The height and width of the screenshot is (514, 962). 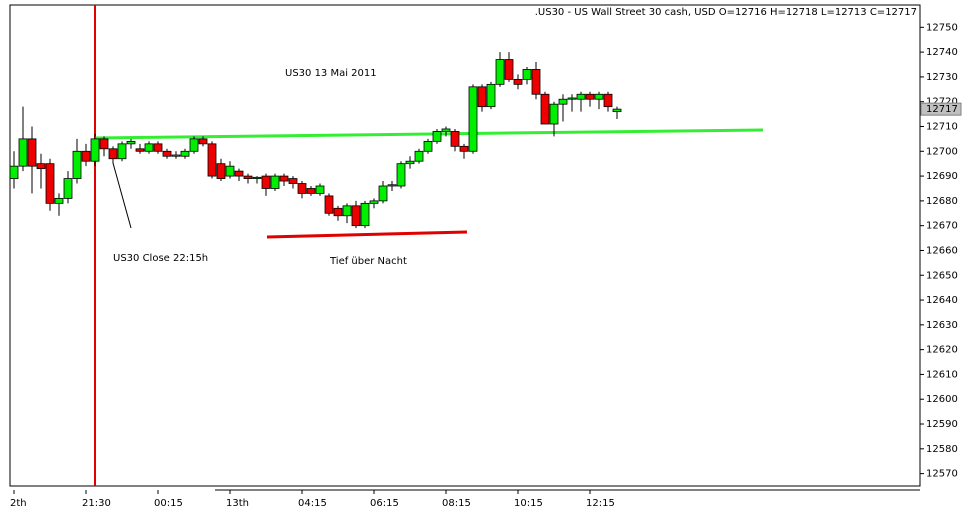 What do you see at coordinates (312, 503) in the screenshot?
I see `x-tick-label: 04:15` at bounding box center [312, 503].